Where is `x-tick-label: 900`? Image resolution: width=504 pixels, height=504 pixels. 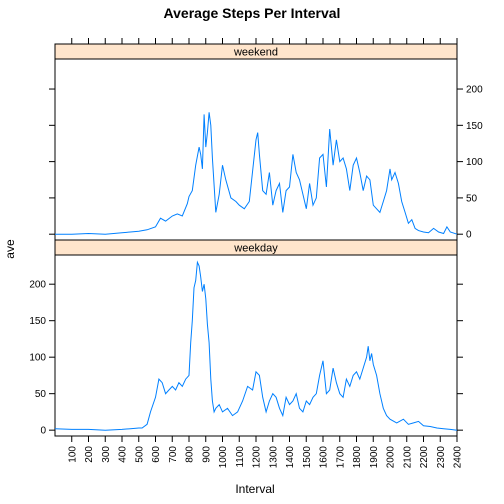
x-tick-label: 900 is located at coordinates (206, 454).